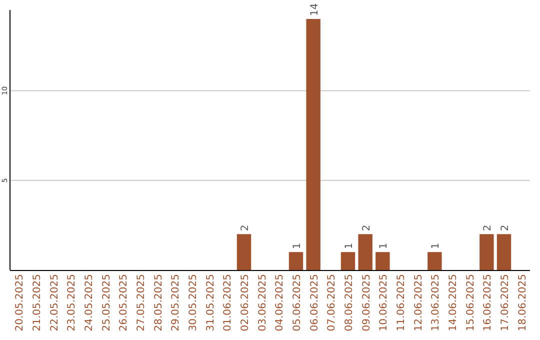 The height and width of the screenshot is (340, 540). Describe the element at coordinates (210, 303) in the screenshot. I see `x-tick-label: 31.05.2025` at that location.